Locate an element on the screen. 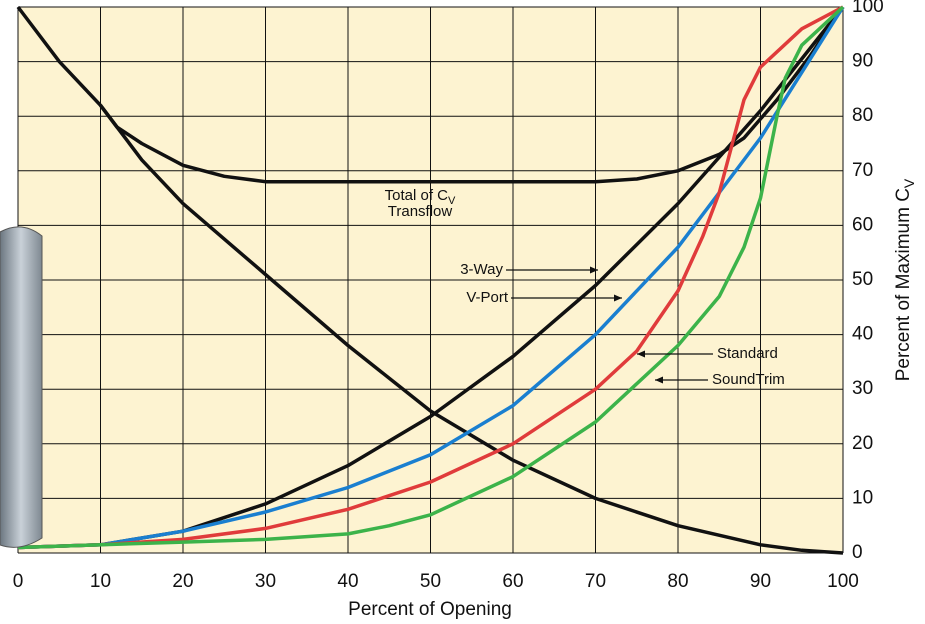 This screenshot has height=624, width=925. y-tick-label: 0 is located at coordinates (857, 552).